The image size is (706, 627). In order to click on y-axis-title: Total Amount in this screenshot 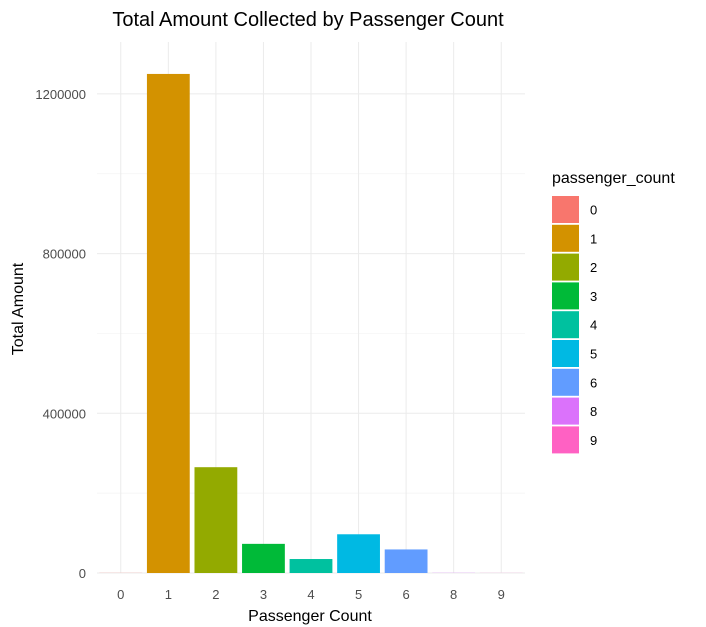, I will do `click(18, 308)`.